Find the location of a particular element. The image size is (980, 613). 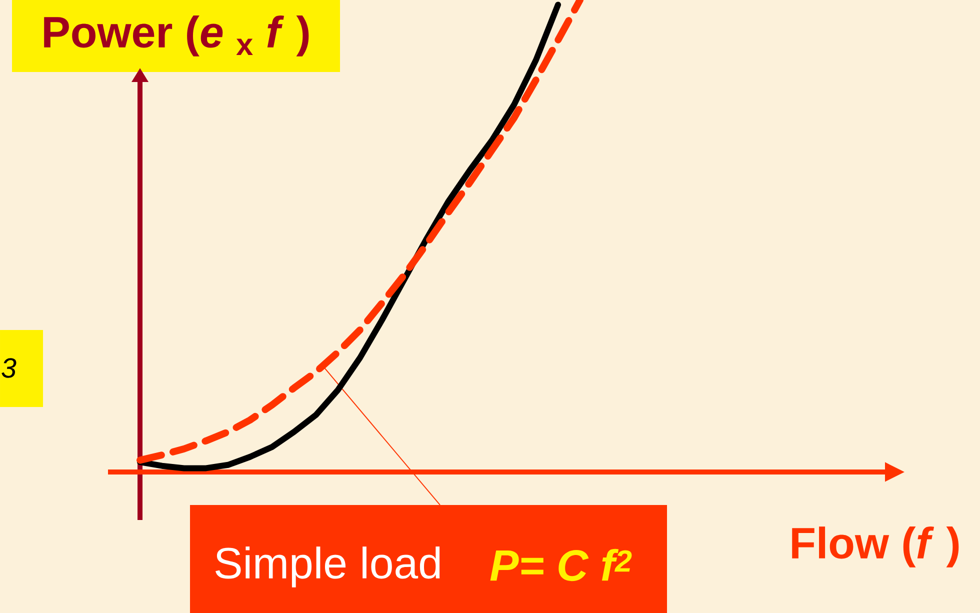

text: 3 is located at coordinates (9, 368).